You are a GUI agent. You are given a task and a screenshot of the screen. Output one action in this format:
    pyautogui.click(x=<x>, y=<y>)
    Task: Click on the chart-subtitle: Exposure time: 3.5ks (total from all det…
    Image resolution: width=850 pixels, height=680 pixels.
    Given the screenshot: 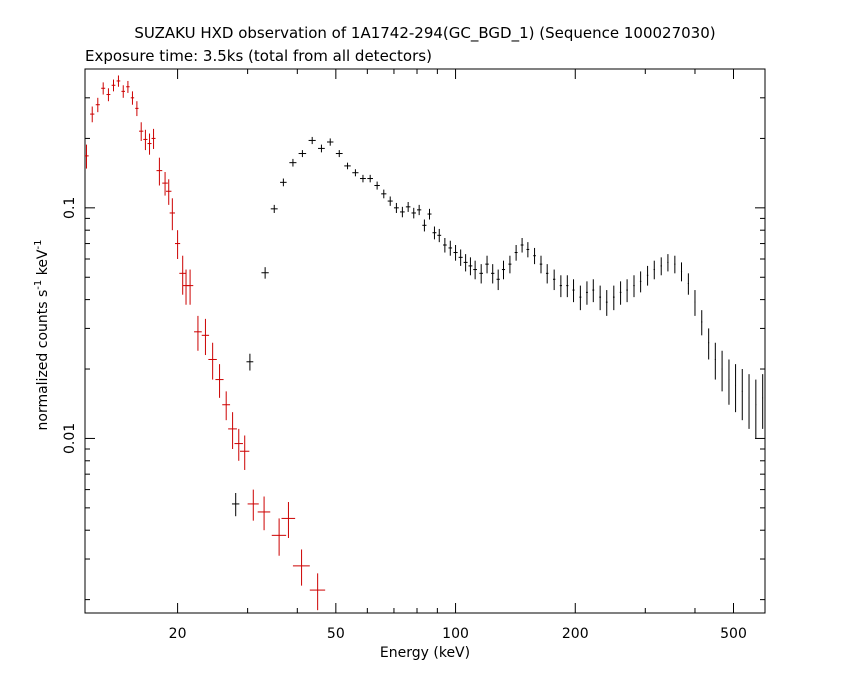 What is the action you would take?
    pyautogui.click(x=258, y=56)
    